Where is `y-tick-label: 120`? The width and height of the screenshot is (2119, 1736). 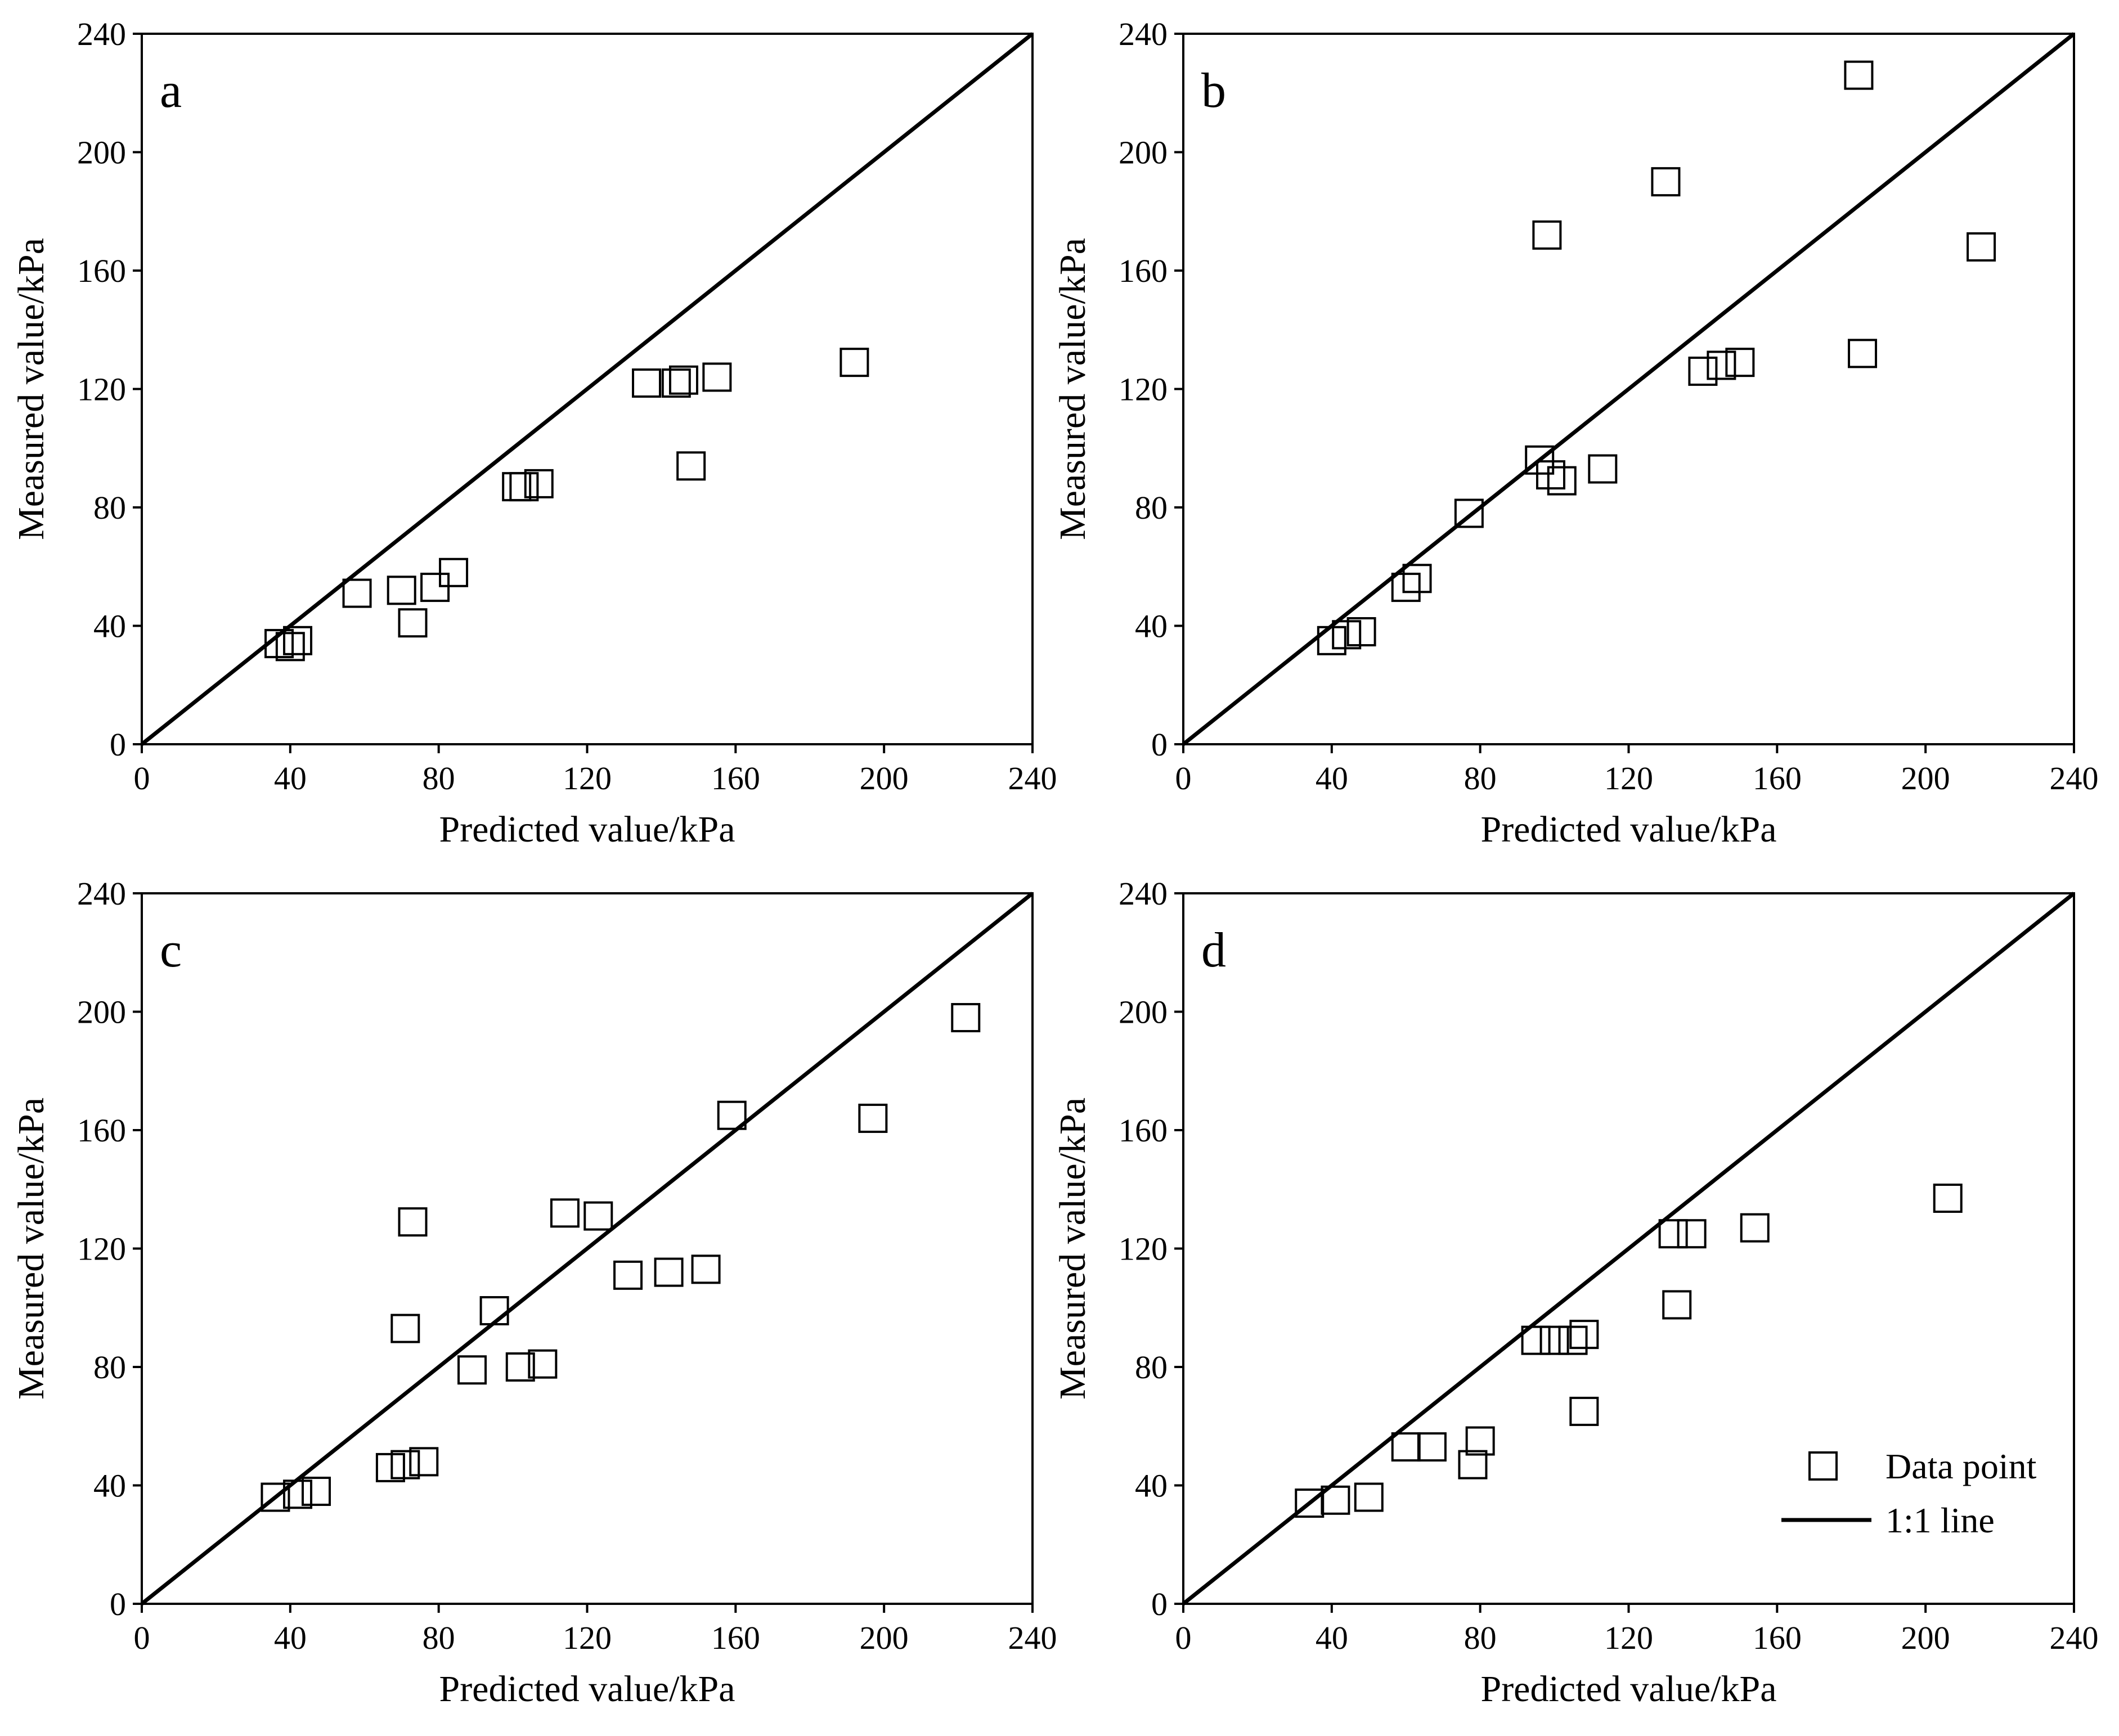
y-tick-label: 120 is located at coordinates (101, 390).